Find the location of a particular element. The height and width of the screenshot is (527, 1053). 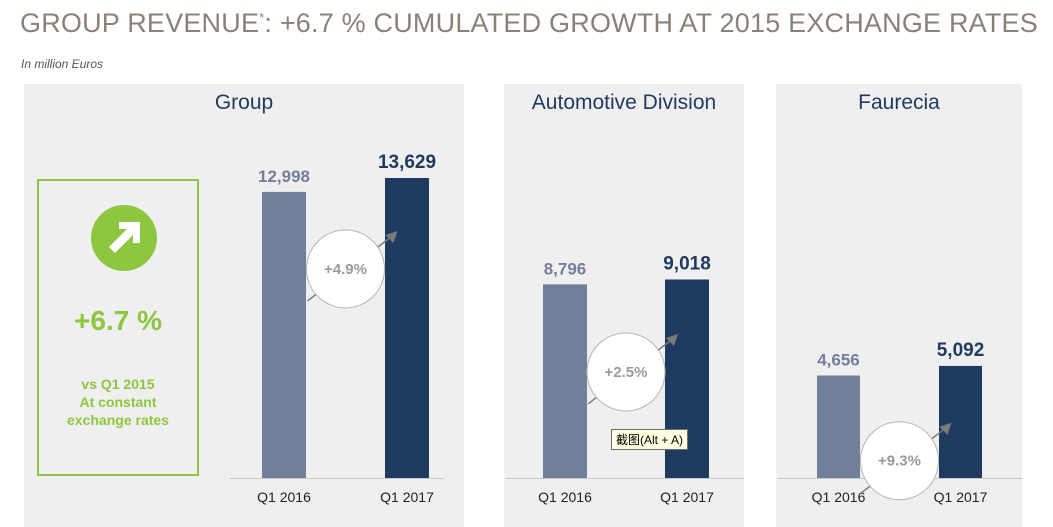

automotive-value-label: 9,018 is located at coordinates (687, 263).